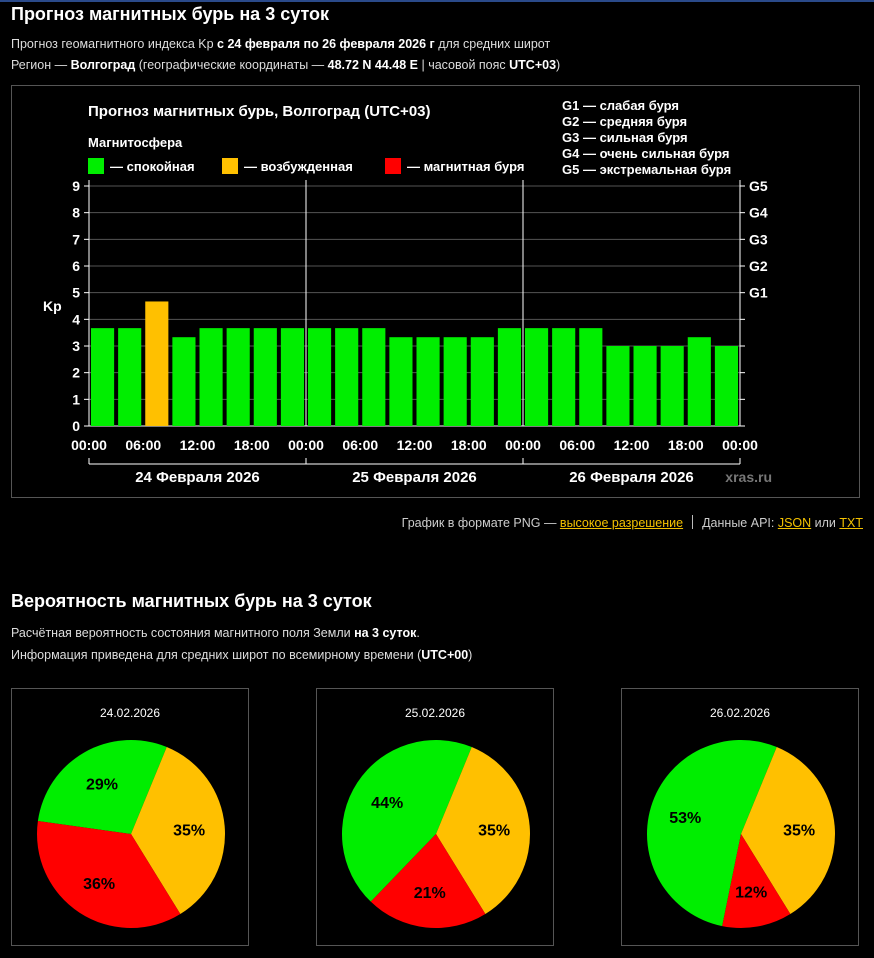  Describe the element at coordinates (231, 65) in the screenshot. I see `coords-label: (географические координаты —` at that location.